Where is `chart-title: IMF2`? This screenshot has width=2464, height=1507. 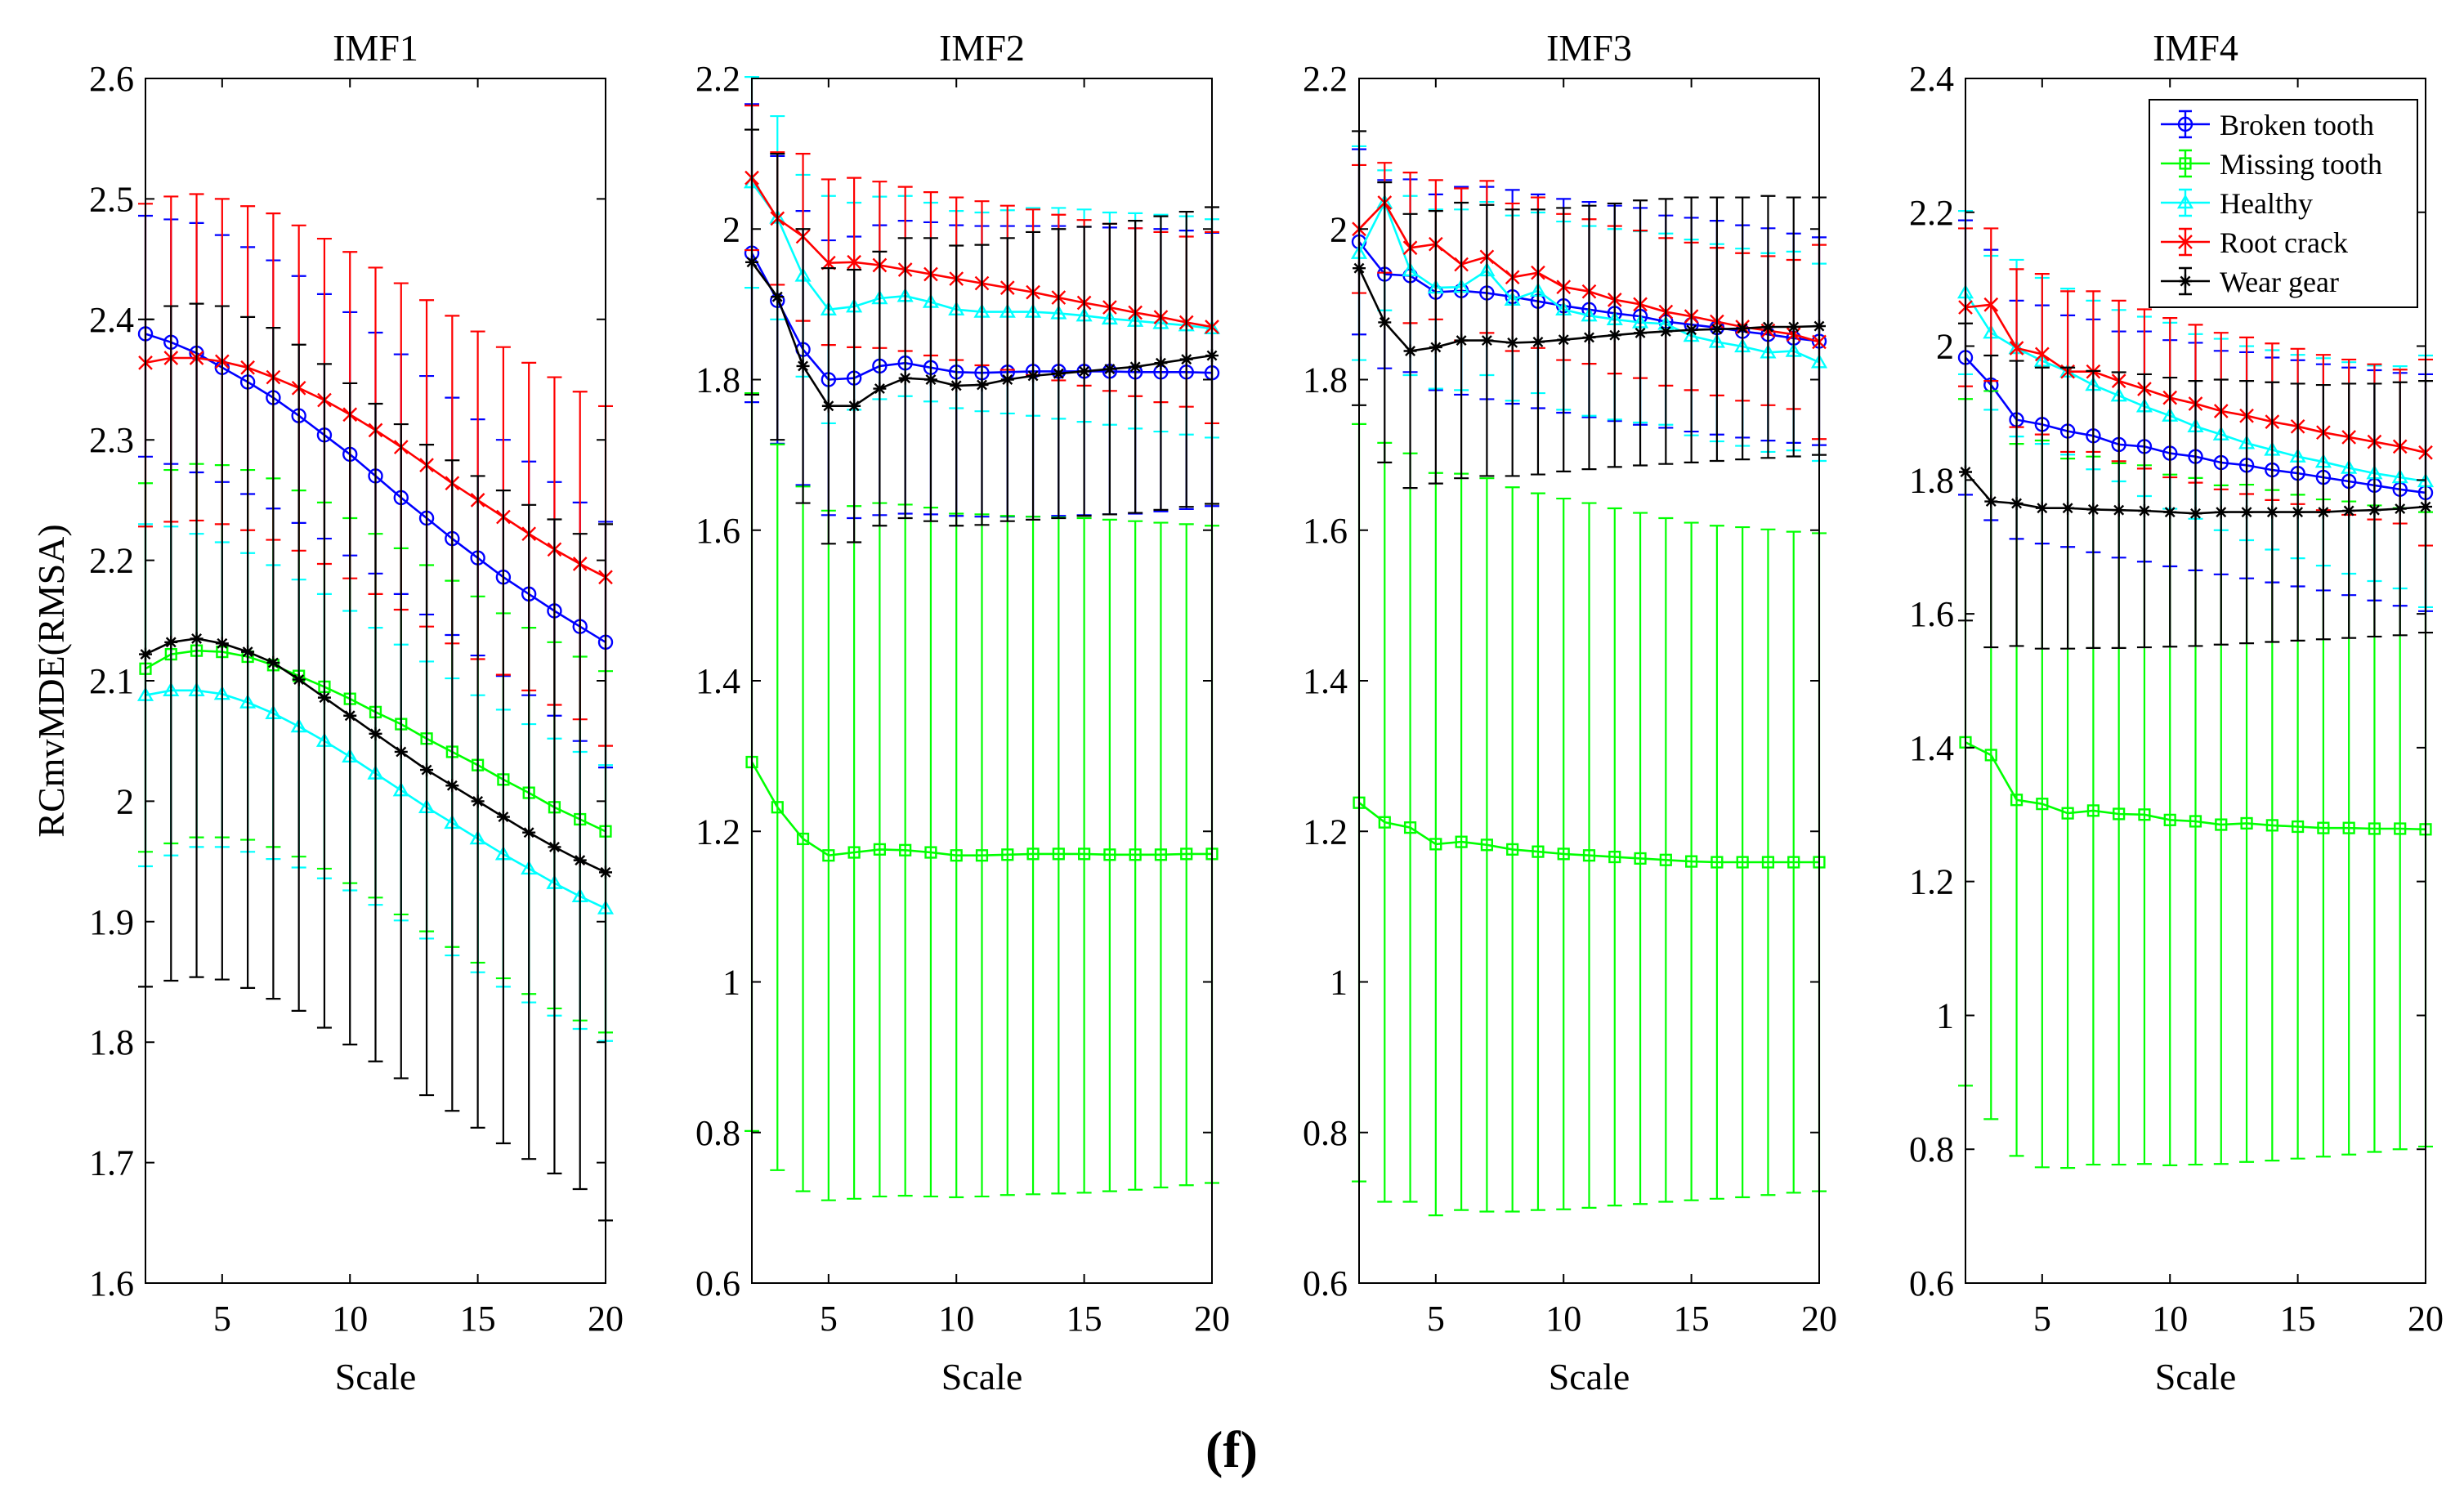 chart-title: IMF2 is located at coordinates (982, 48).